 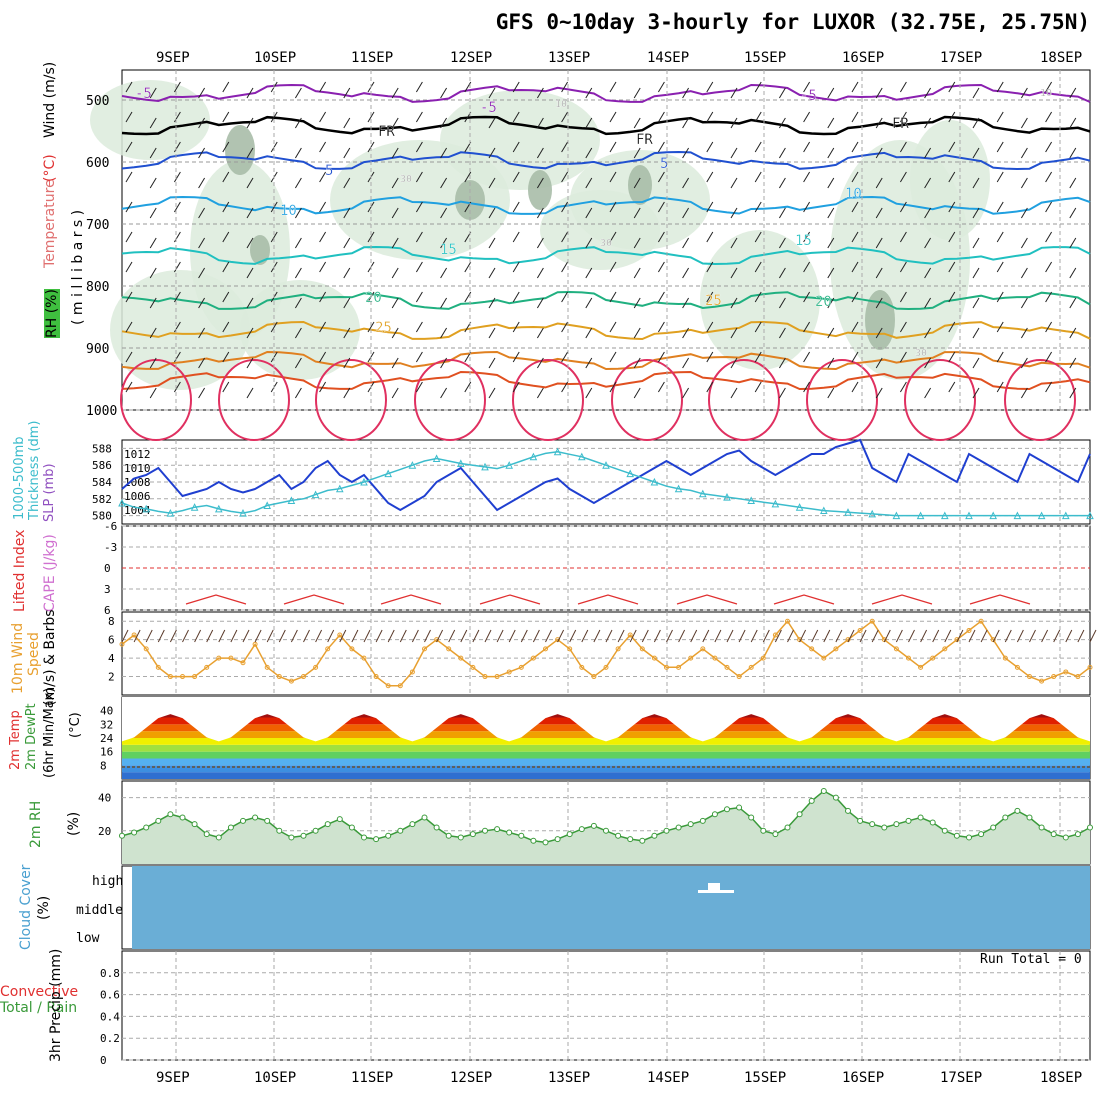 I want to click on pressure-tick-label: 700, so click(x=97, y=225).